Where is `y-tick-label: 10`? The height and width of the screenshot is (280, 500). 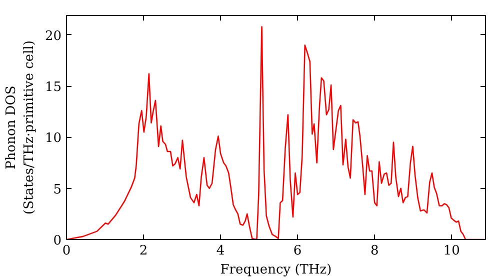 y-tick-label: 10 is located at coordinates (53, 138).